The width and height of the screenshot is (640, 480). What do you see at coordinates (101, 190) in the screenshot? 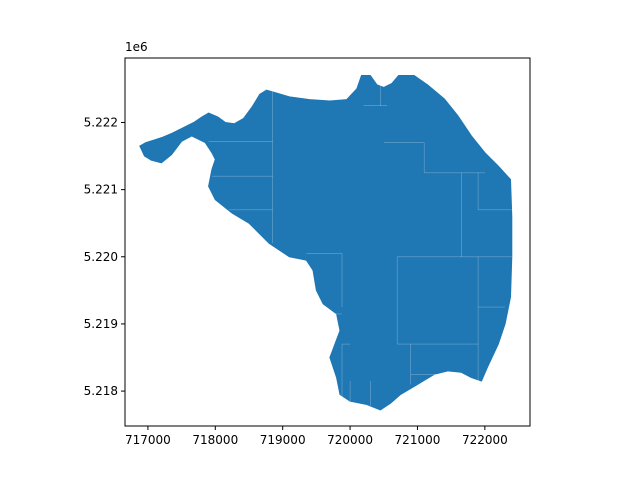
I see `y-tick-label-3: 5.221` at bounding box center [101, 190].